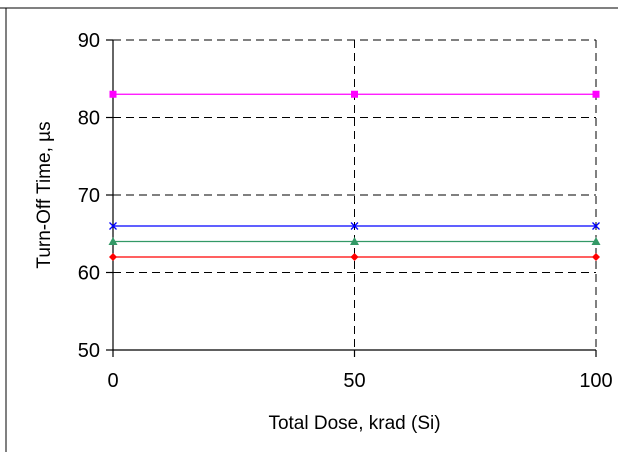 Image resolution: width=618 pixels, height=457 pixels. Describe the element at coordinates (89, 41) in the screenshot. I see `y-tick-label: 90` at that location.